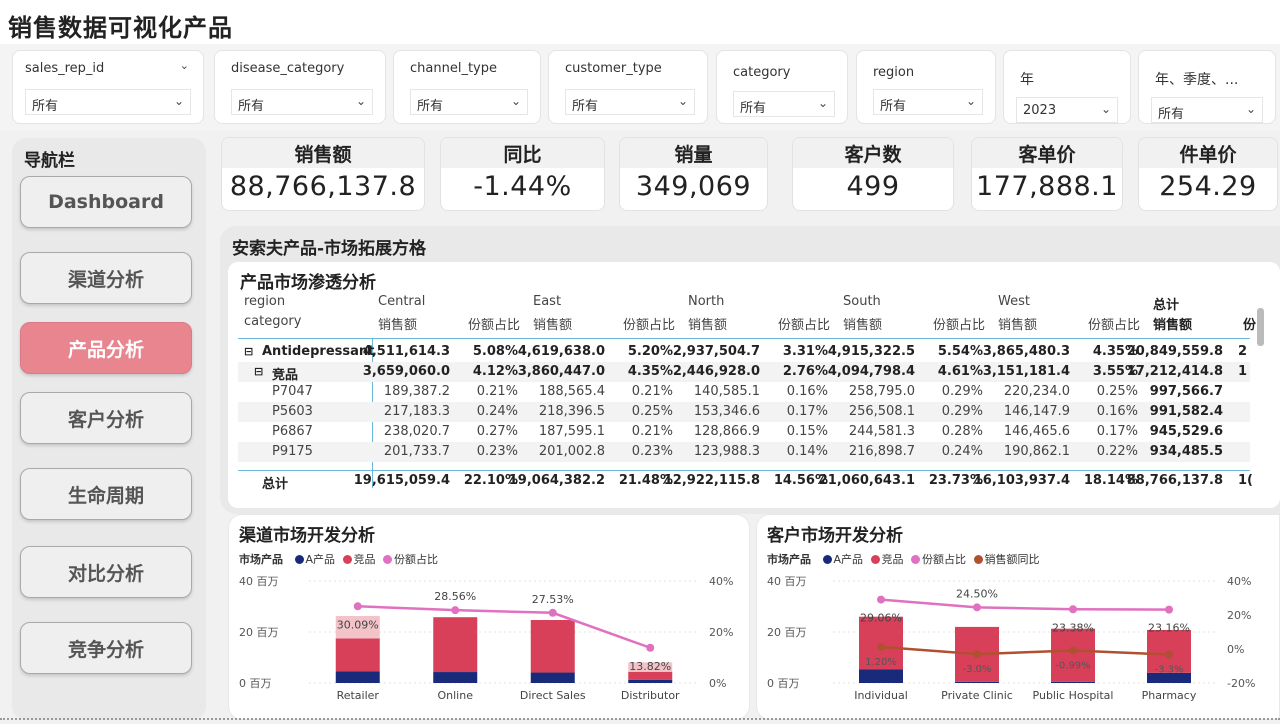 This screenshot has width=1280, height=724. What do you see at coordinates (1174, 371) in the screenshot?
I see `table-cell: 17,212,414.8` at bounding box center [1174, 371].